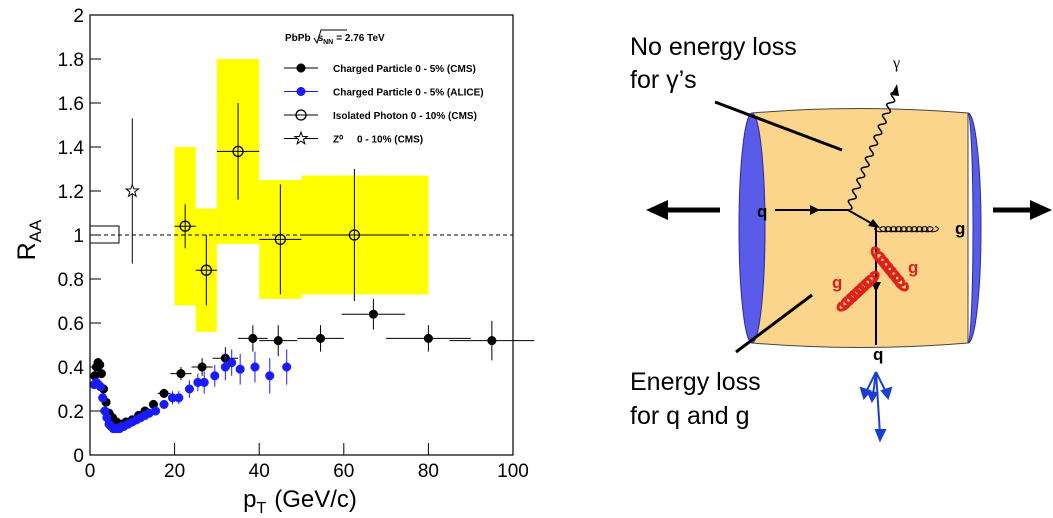 Image resolution: width=1053 pixels, height=518 pixels. I want to click on arrow-right-head, so click(1041, 210).